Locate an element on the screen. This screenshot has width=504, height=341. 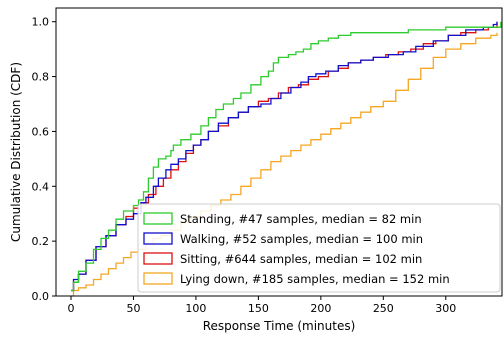
x-tick-label: 100 is located at coordinates (195, 308).